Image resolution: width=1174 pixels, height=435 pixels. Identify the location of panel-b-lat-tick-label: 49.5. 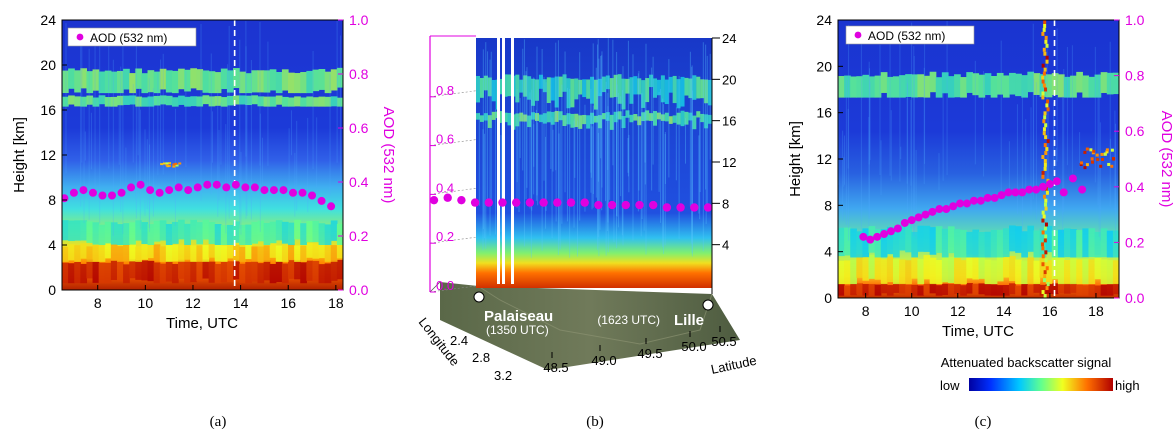
(649, 353).